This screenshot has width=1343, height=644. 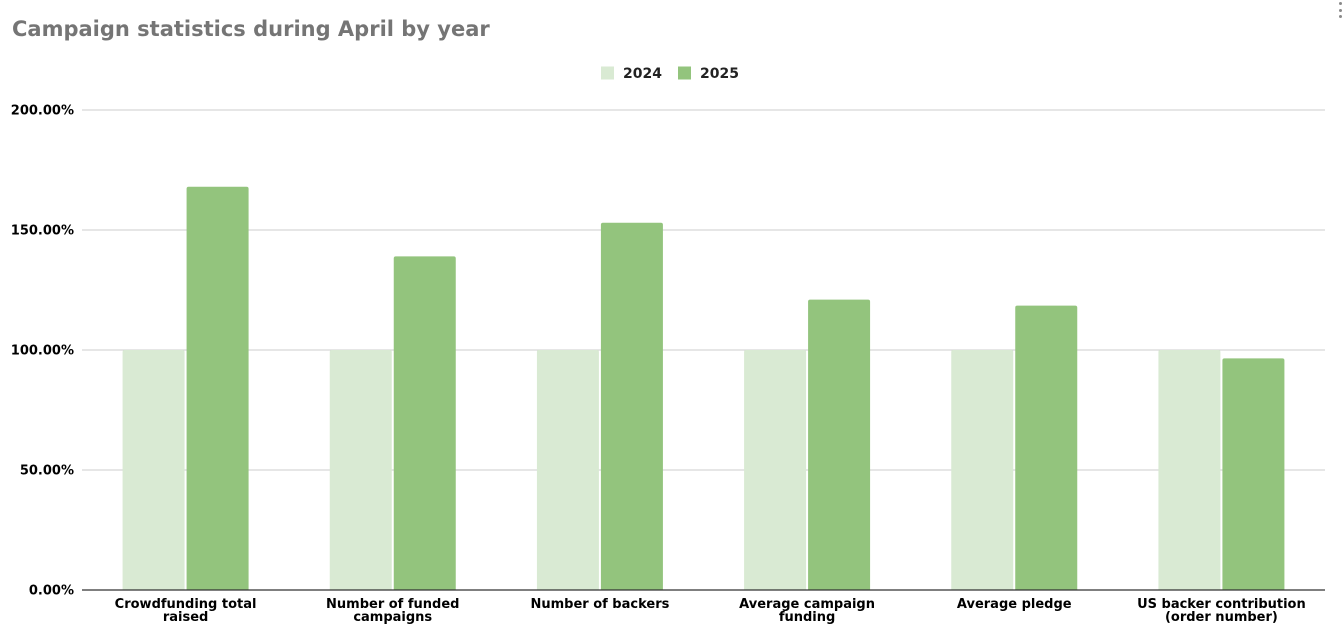 What do you see at coordinates (1014, 604) in the screenshot?
I see `x-tick-label: Average pledge` at bounding box center [1014, 604].